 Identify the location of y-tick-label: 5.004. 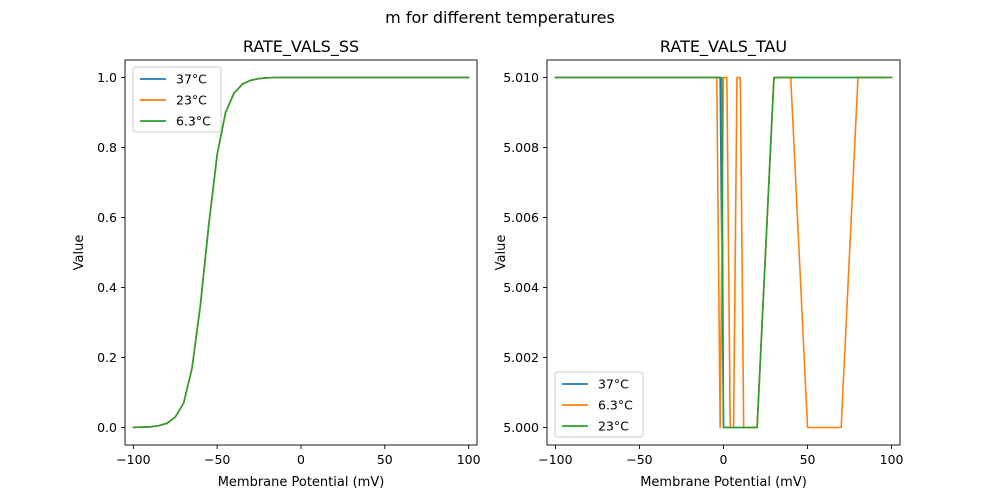
(521, 287).